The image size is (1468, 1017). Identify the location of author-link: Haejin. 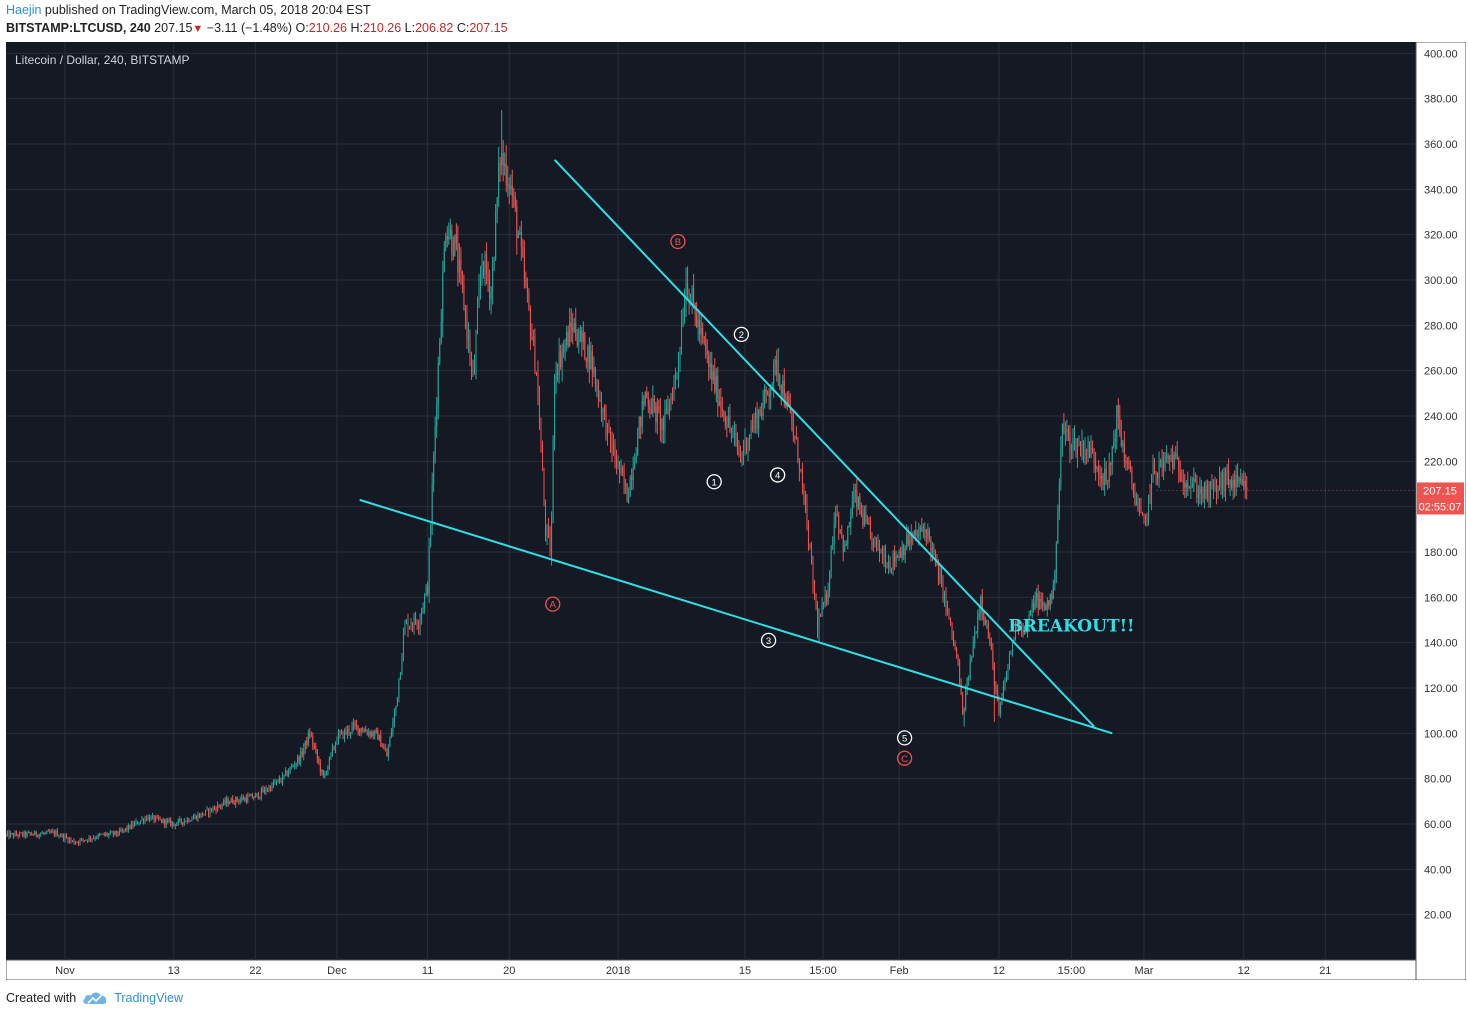
(24, 10).